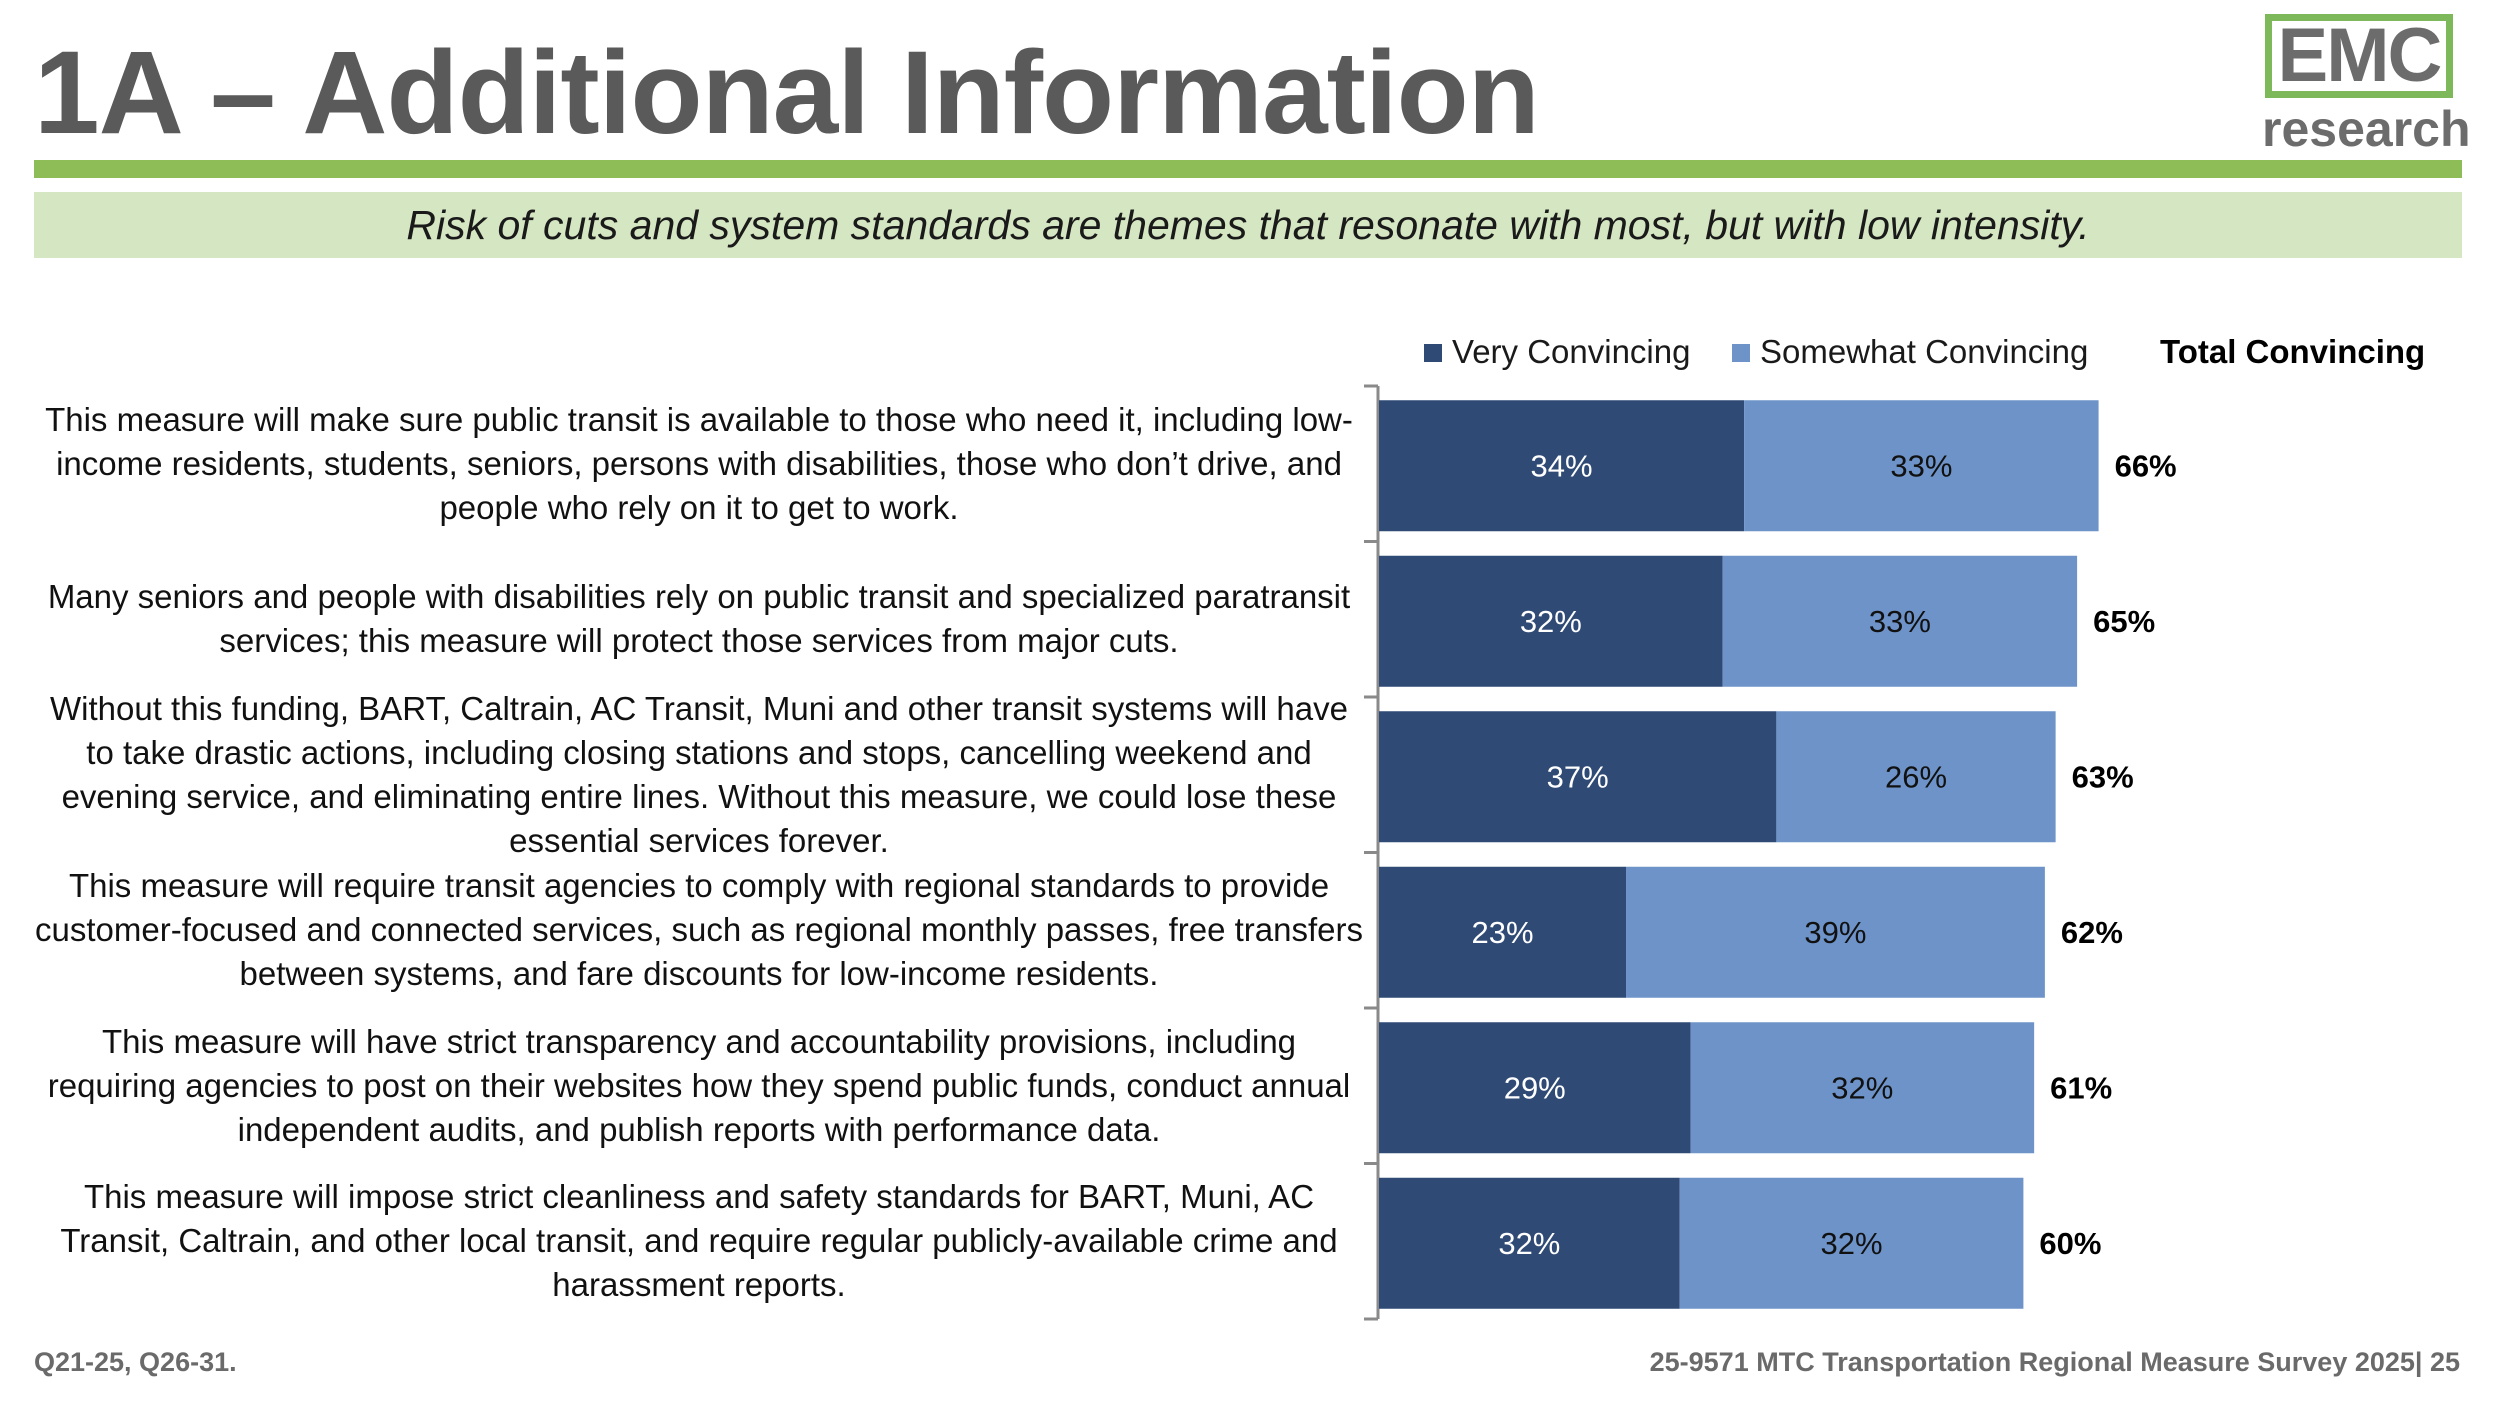  Describe the element at coordinates (2146, 465) in the screenshot. I see `total-convincing-label: 66%` at that location.